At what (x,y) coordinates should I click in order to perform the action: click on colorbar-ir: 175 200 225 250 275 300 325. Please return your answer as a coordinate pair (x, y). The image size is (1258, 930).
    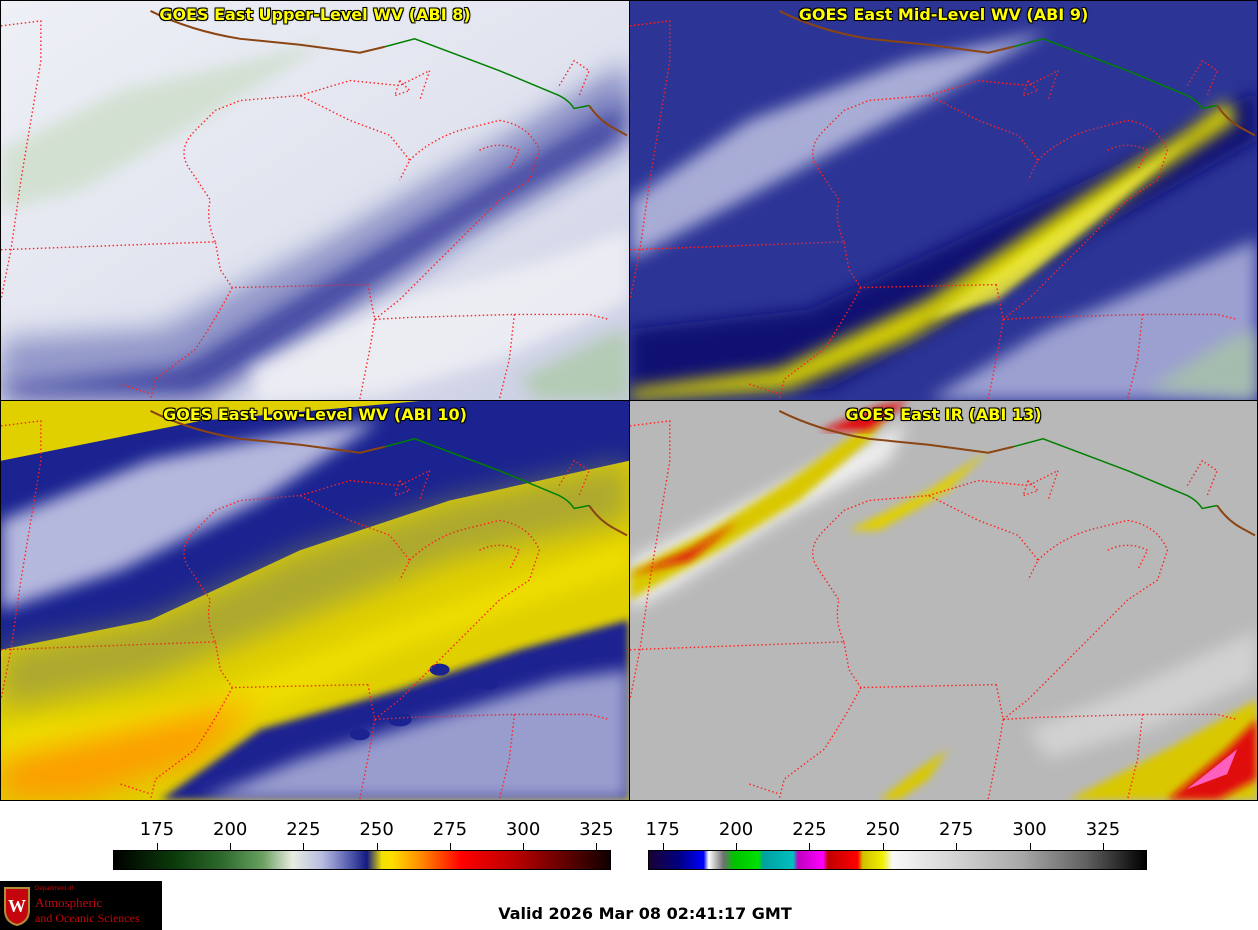
    Looking at the image, I should click on (896, 846).